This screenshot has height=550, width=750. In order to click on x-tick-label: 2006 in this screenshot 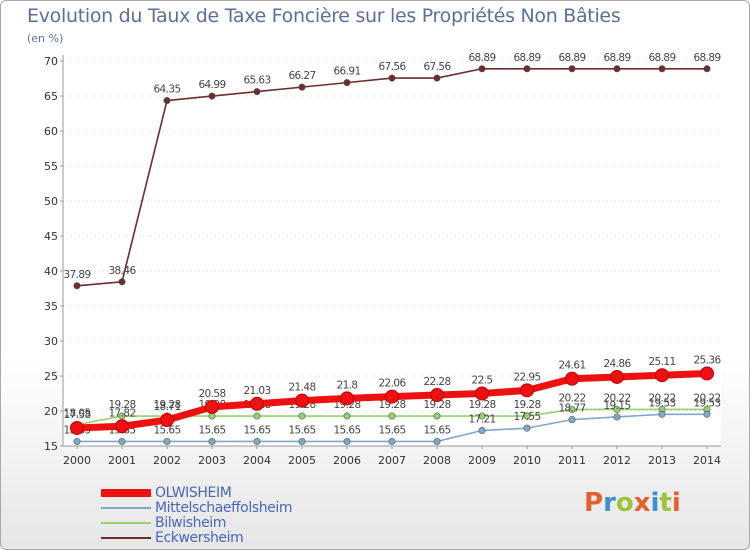, I will do `click(347, 460)`.